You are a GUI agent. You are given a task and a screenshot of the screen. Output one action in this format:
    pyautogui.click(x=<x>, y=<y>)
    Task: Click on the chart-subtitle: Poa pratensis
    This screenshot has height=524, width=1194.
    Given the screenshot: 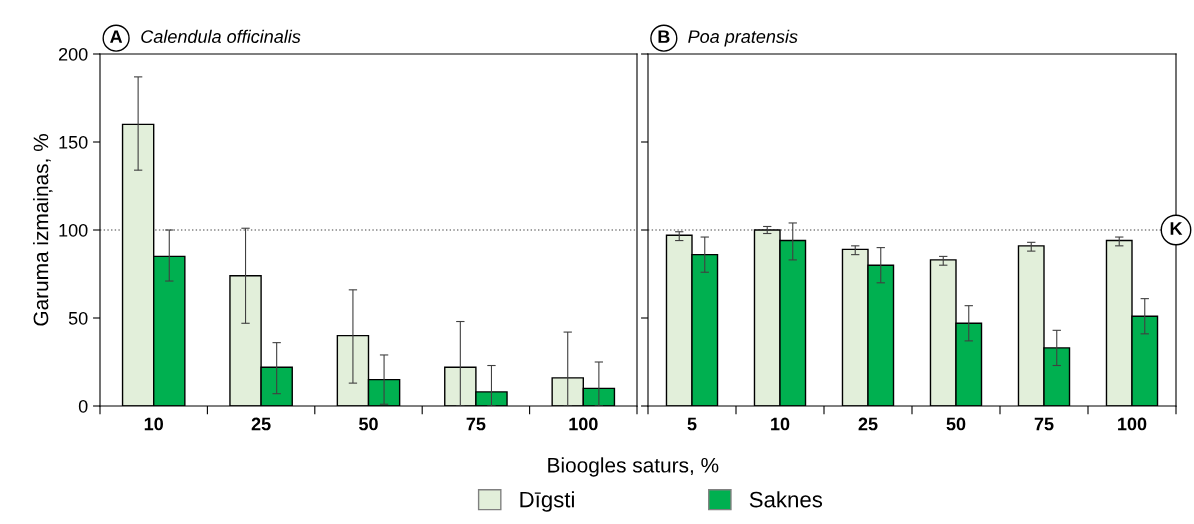 What is the action you would take?
    pyautogui.click(x=743, y=38)
    